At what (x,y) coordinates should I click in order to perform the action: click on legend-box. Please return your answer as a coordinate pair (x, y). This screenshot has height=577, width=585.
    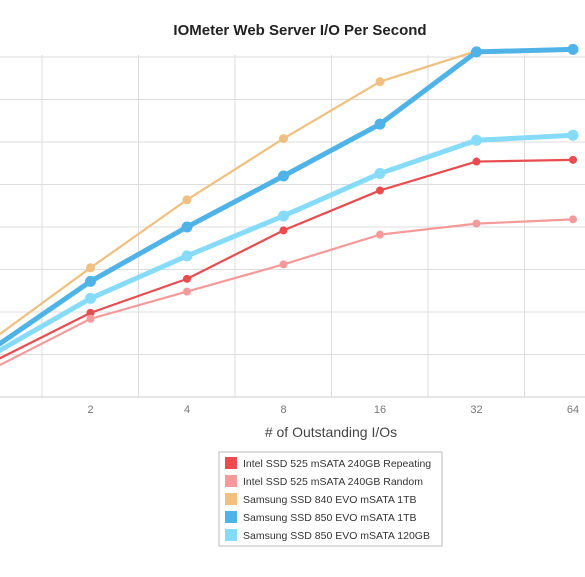
    Looking at the image, I should click on (330, 499).